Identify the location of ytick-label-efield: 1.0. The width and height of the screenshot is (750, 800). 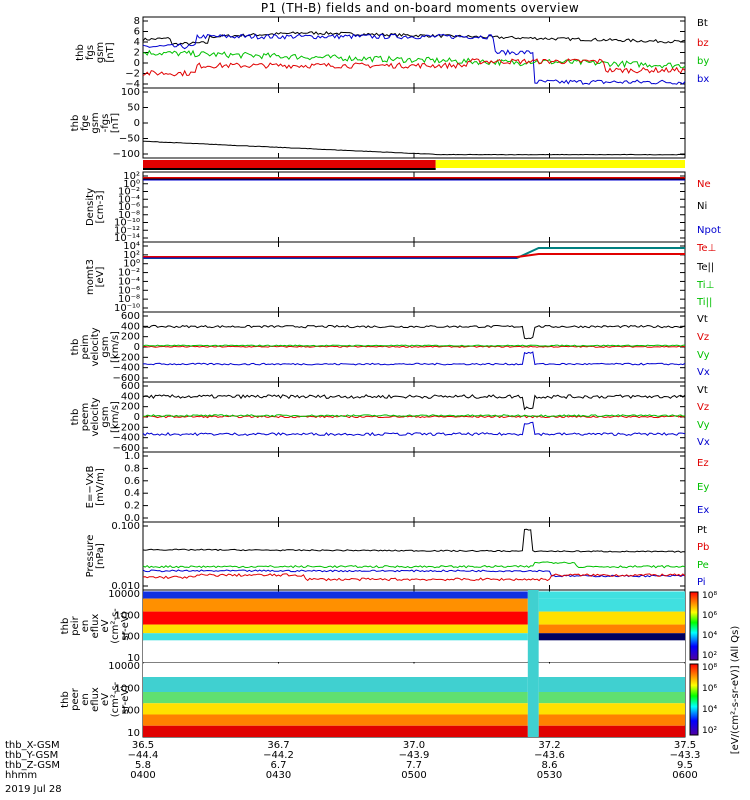
(132, 456).